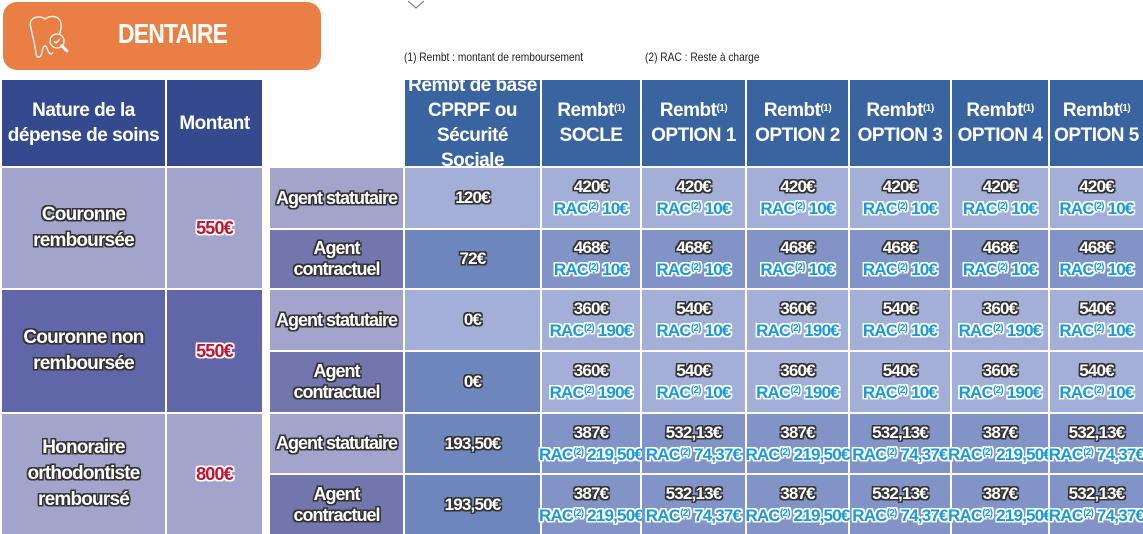 The image size is (1143, 534). I want to click on header-base-line: Rembt de base, so click(472, 85).